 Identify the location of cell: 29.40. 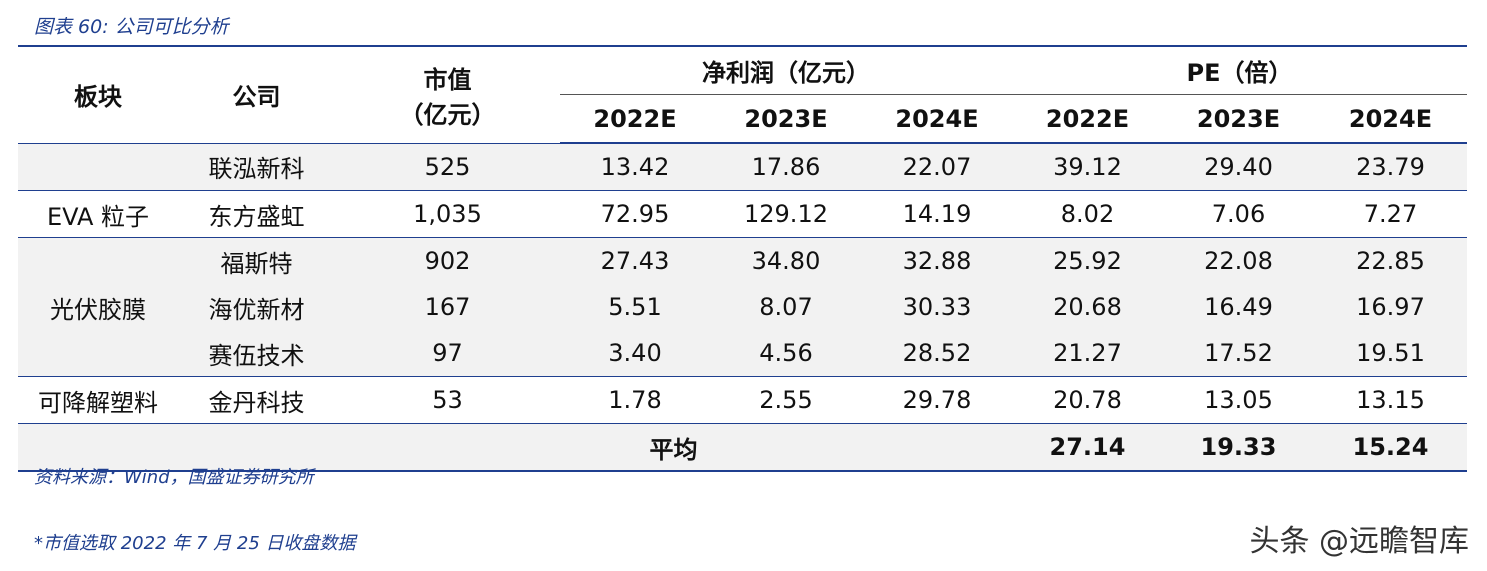
(1238, 166).